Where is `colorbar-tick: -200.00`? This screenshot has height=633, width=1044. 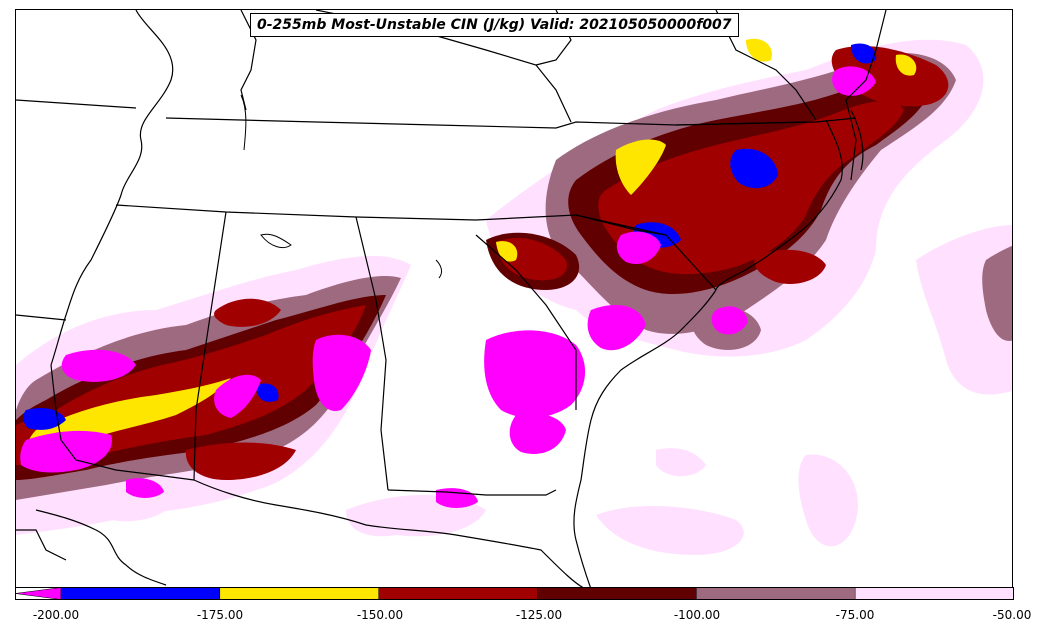 colorbar-tick: -200.00 is located at coordinates (56, 615).